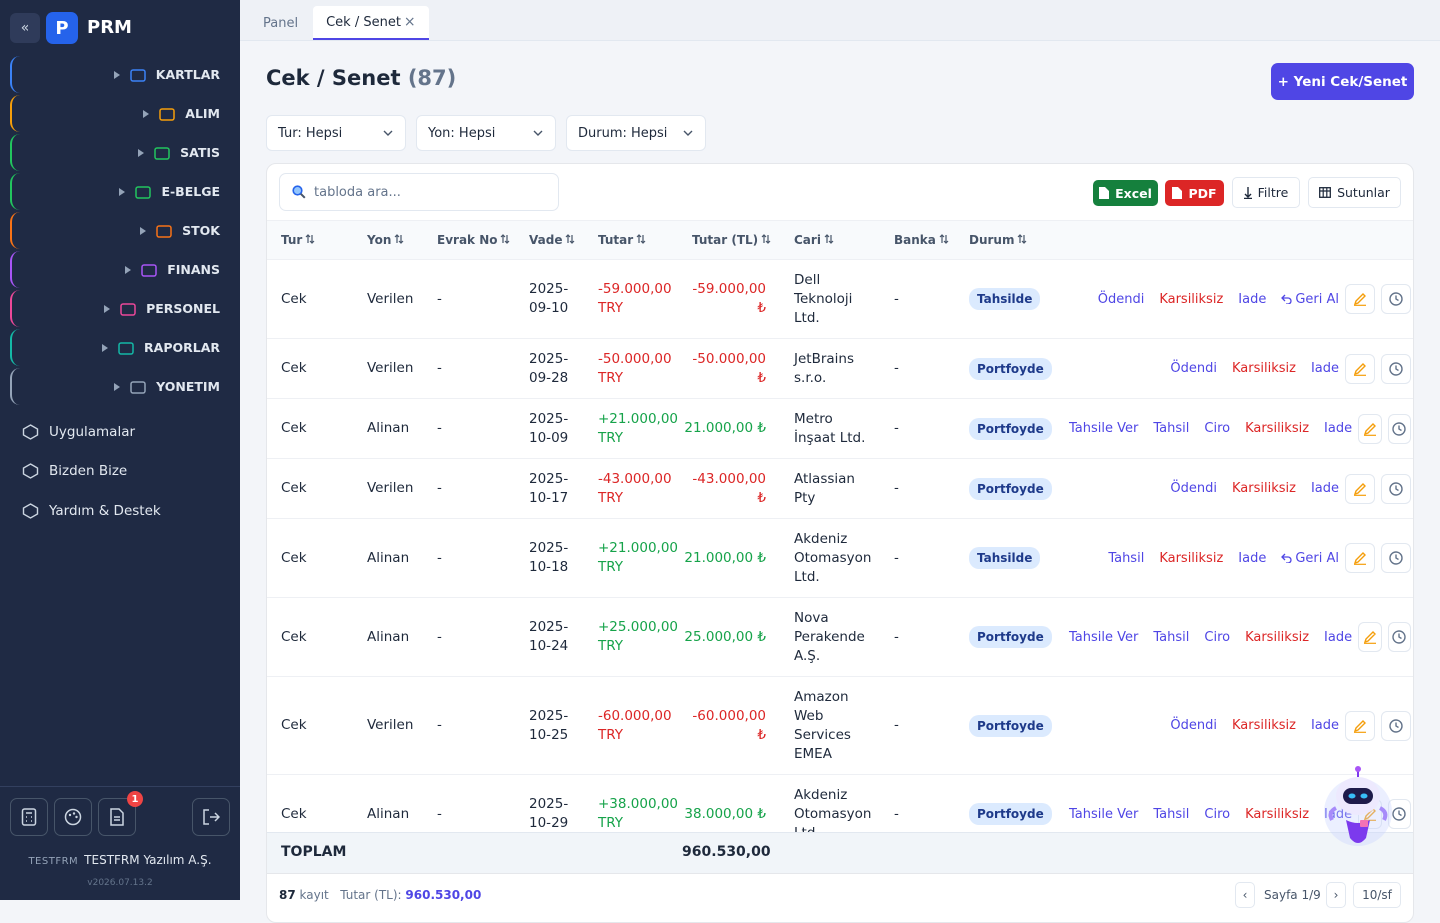 This screenshot has height=923, width=1440. I want to click on excel-button: Excel, so click(1125, 193).